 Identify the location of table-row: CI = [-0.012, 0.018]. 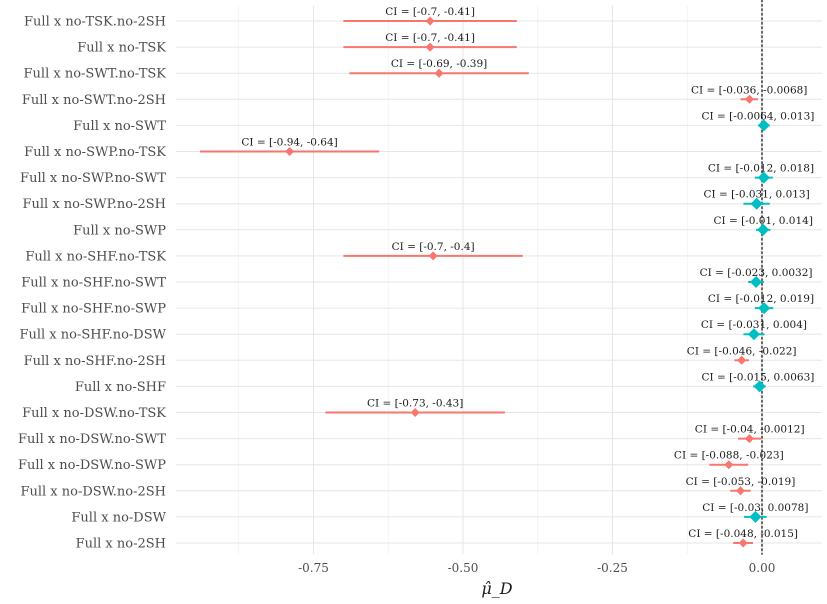
(761, 173).